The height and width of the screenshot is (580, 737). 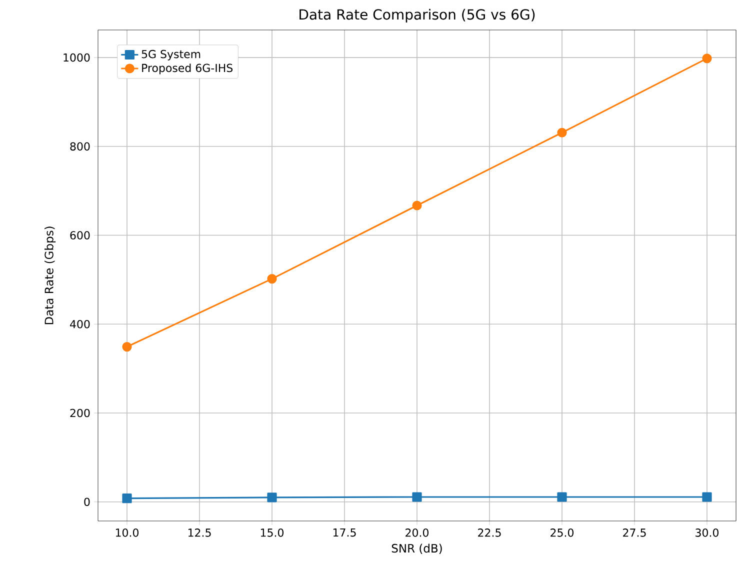 I want to click on y-axis-title: Data Rate (Gbps), so click(x=50, y=275).